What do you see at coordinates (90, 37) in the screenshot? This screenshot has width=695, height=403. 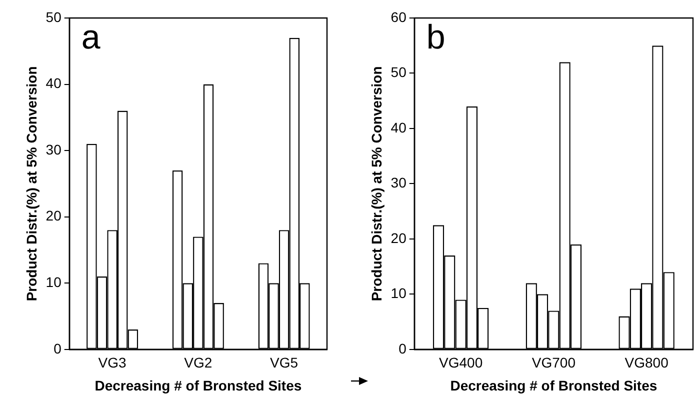 I see `chart-title: a` at bounding box center [90, 37].